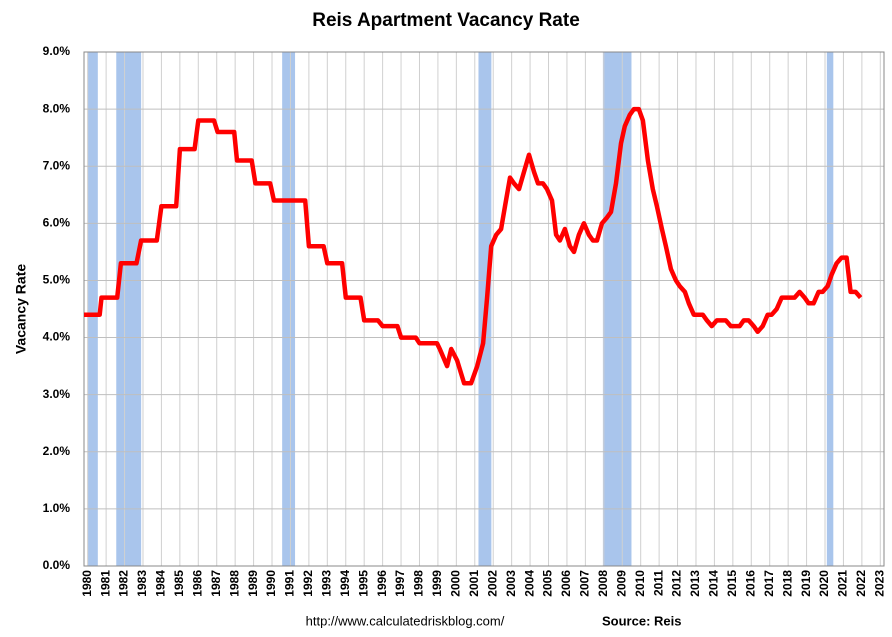 Image resolution: width=892 pixels, height=637 pixels. What do you see at coordinates (57, 108) in the screenshot?
I see `y-tick-label: 8.0%` at bounding box center [57, 108].